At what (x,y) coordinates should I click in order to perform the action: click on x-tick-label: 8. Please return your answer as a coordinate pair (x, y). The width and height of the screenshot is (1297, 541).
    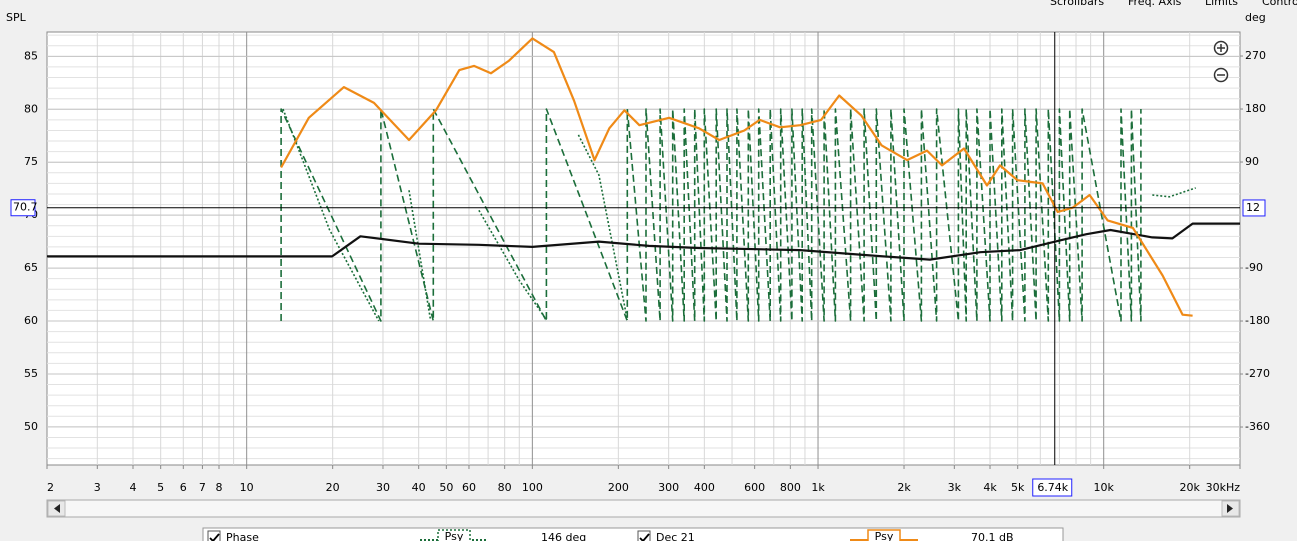
    Looking at the image, I should click on (218, 487).